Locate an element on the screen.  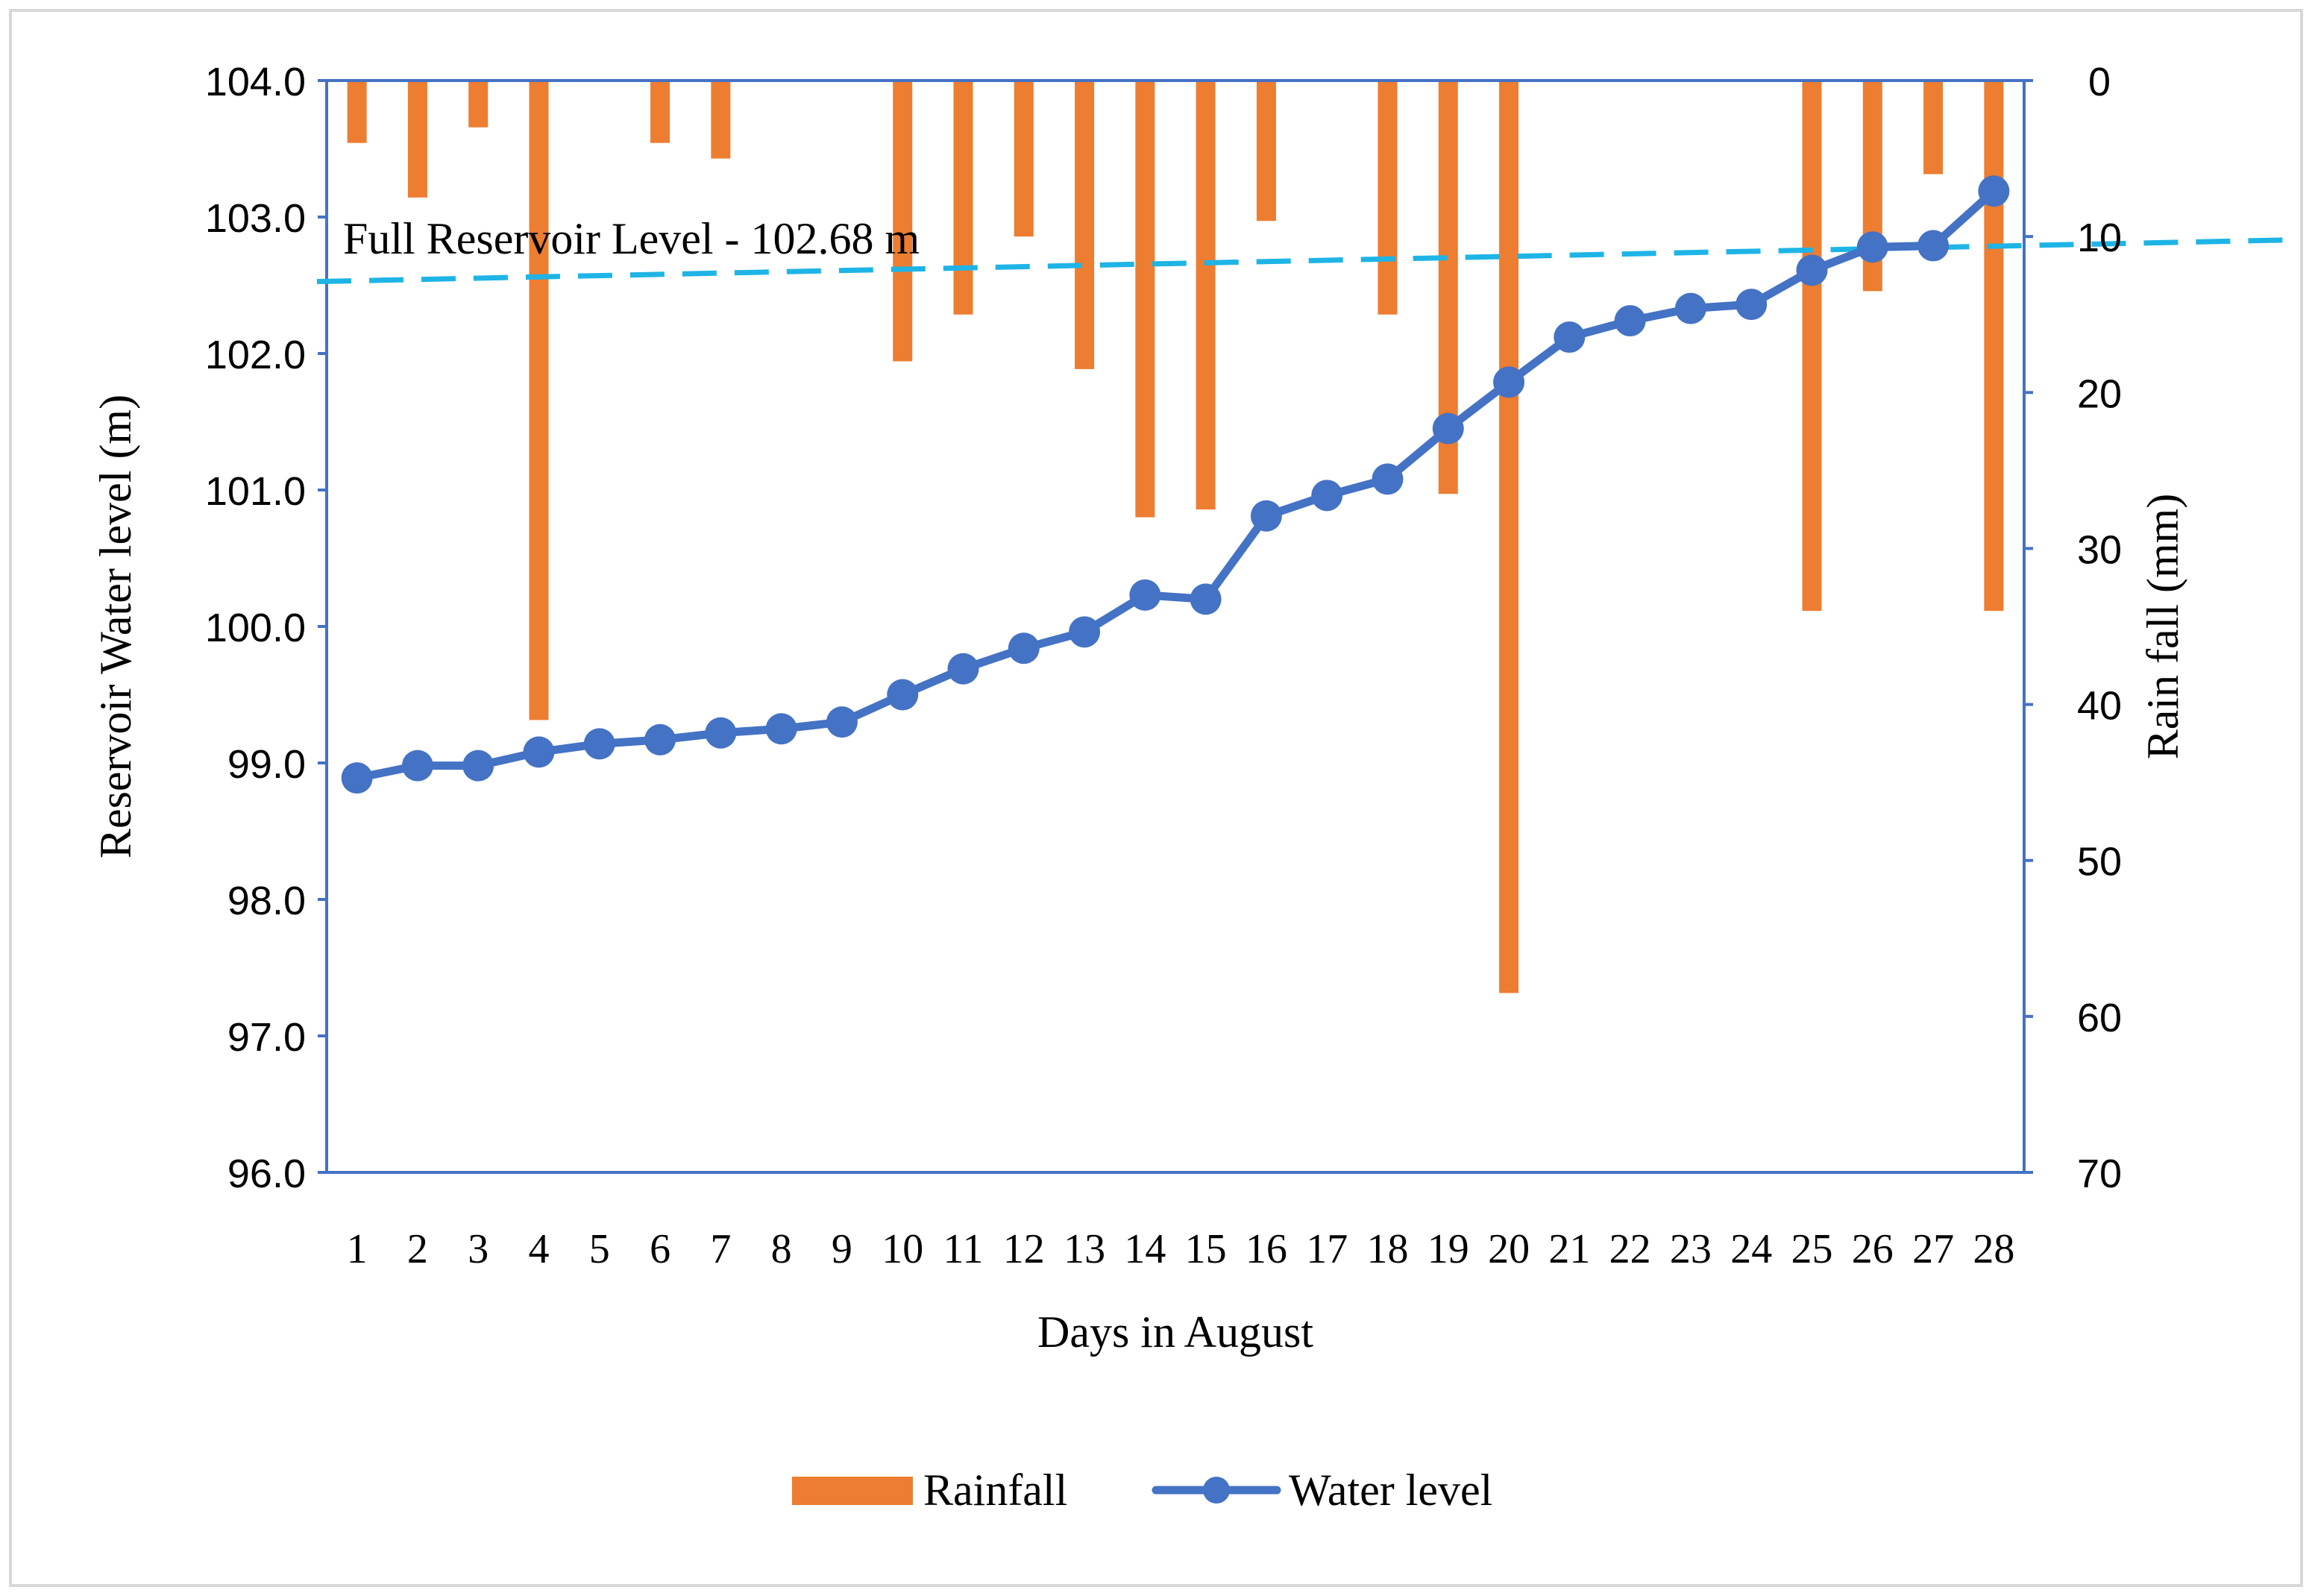
right-tick-label: 0 is located at coordinates (2100, 82).